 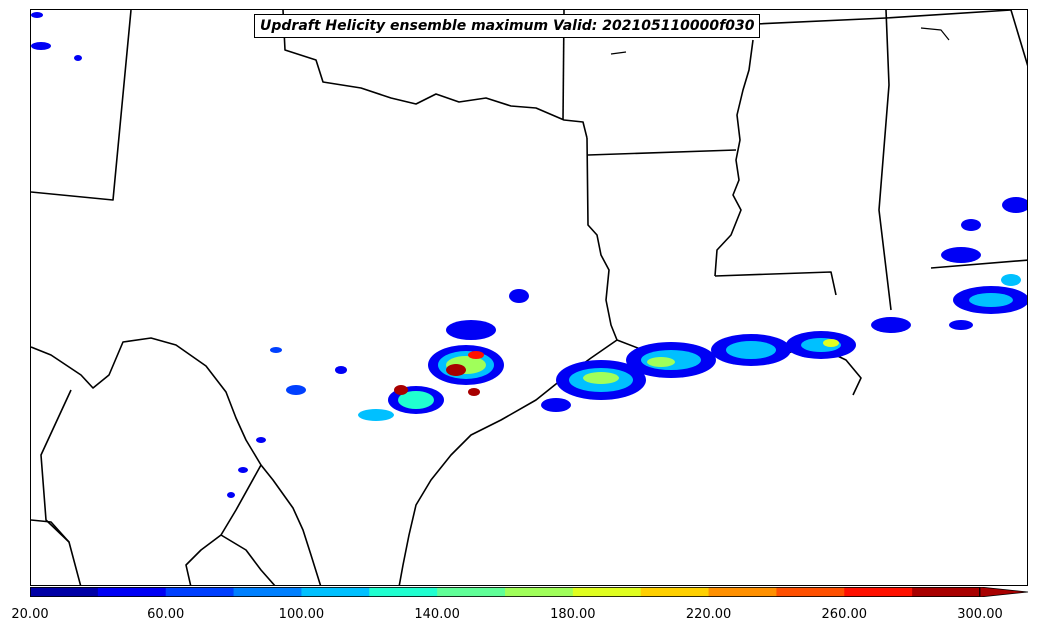 I want to click on lake-detail, so click(x=935, y=34).